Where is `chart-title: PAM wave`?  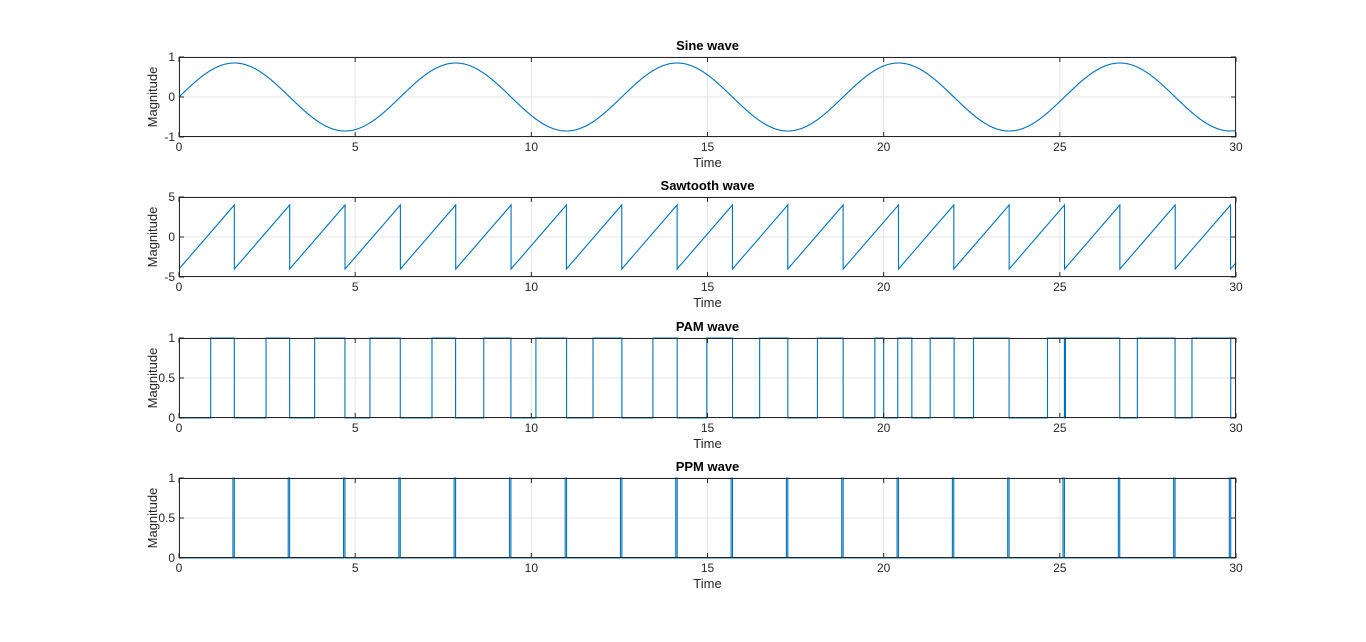
chart-title: PAM wave is located at coordinates (707, 326).